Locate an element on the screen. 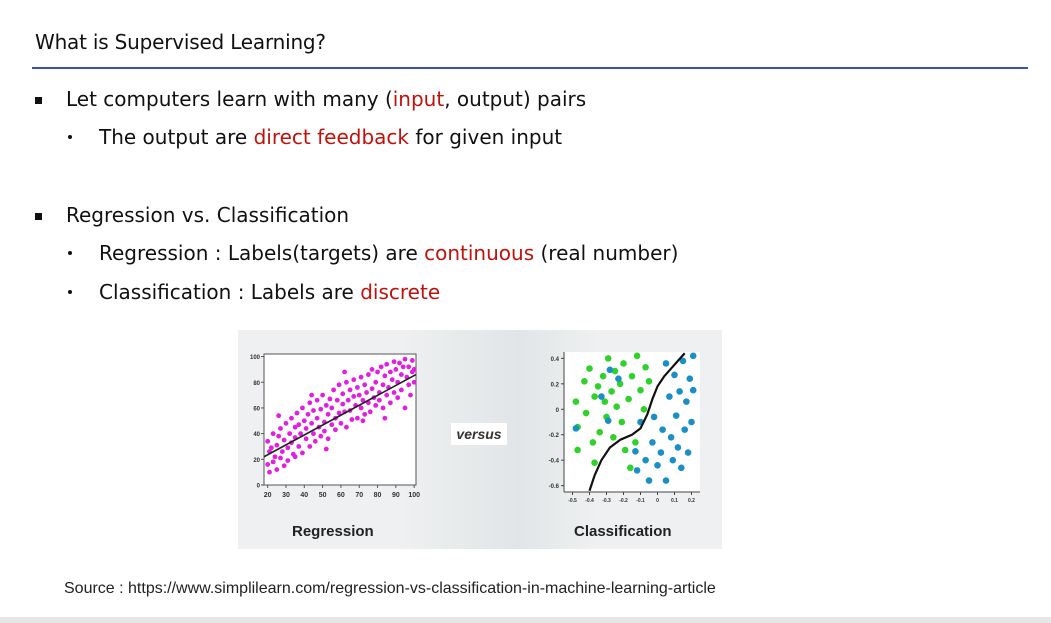  regression-x-tick-label: 90 is located at coordinates (396, 495).